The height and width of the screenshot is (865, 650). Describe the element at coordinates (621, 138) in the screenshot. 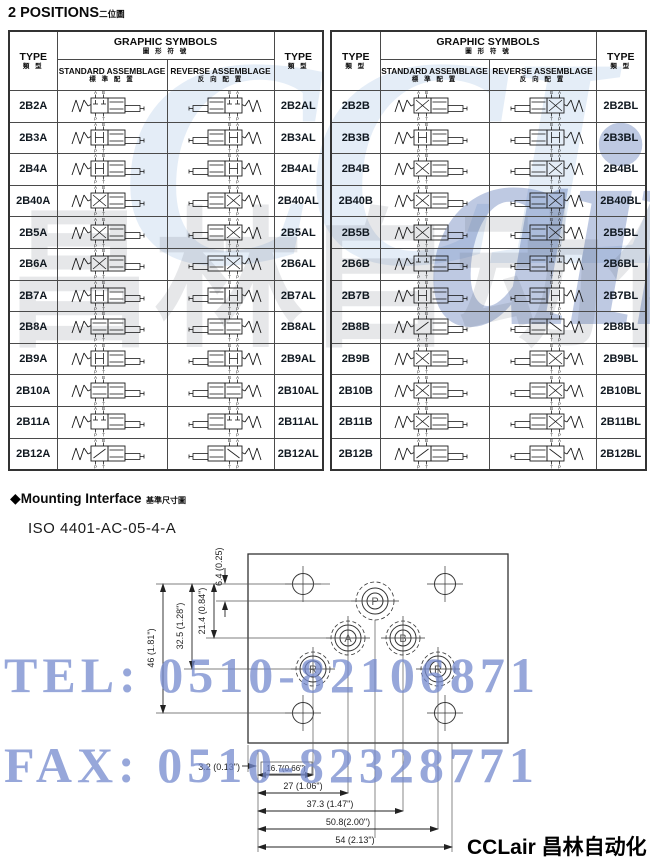

I see `type-cell-reverse: 2B3BL` at that location.